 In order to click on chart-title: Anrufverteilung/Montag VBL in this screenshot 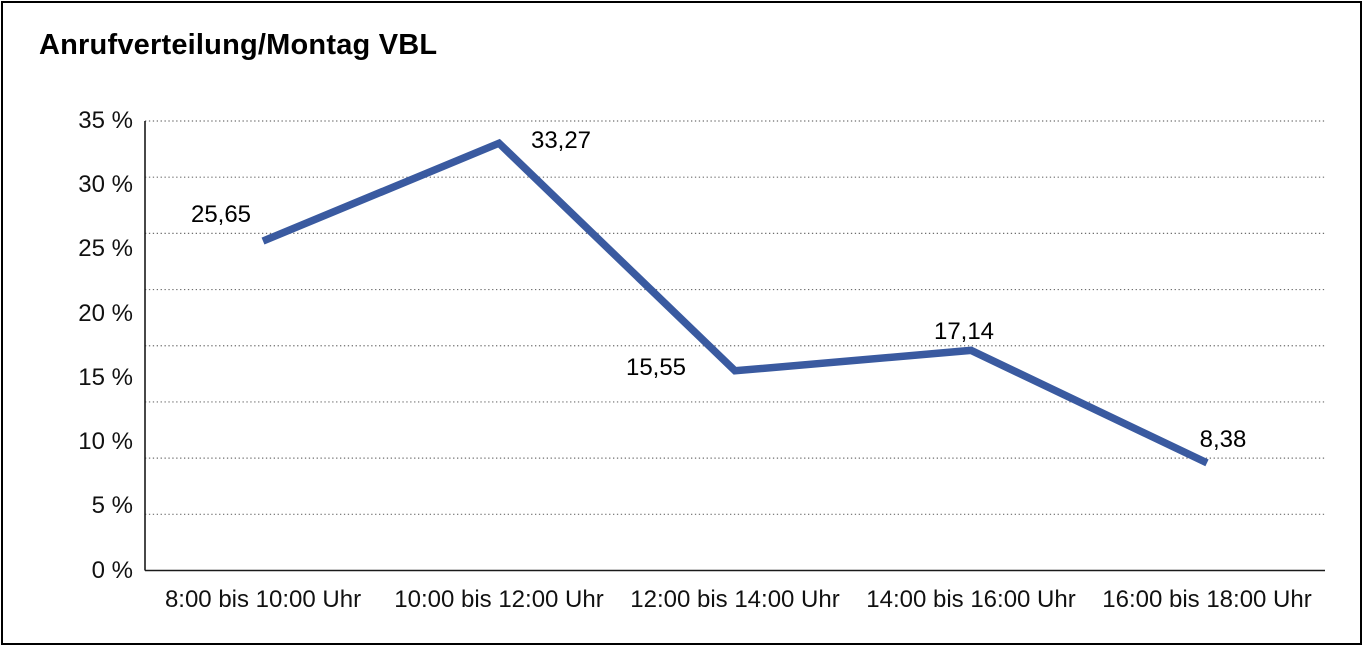, I will do `click(238, 45)`.